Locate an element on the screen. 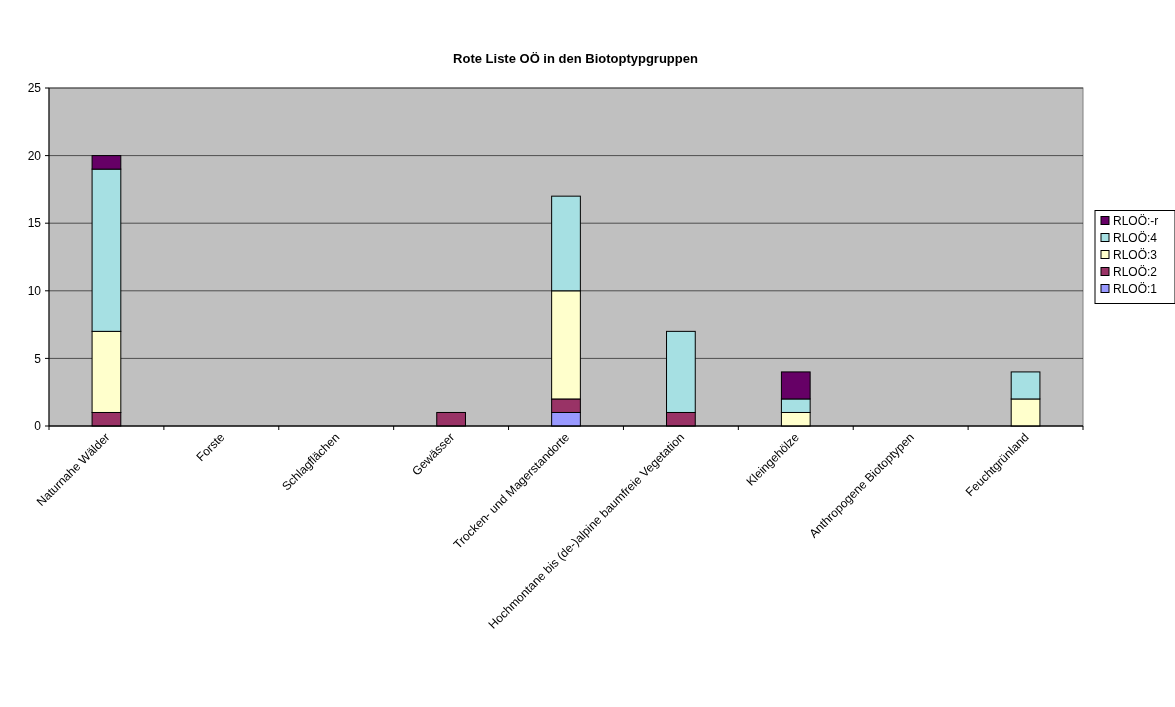 This screenshot has width=1175, height=707. y-tick-label: 5 is located at coordinates (38, 358).